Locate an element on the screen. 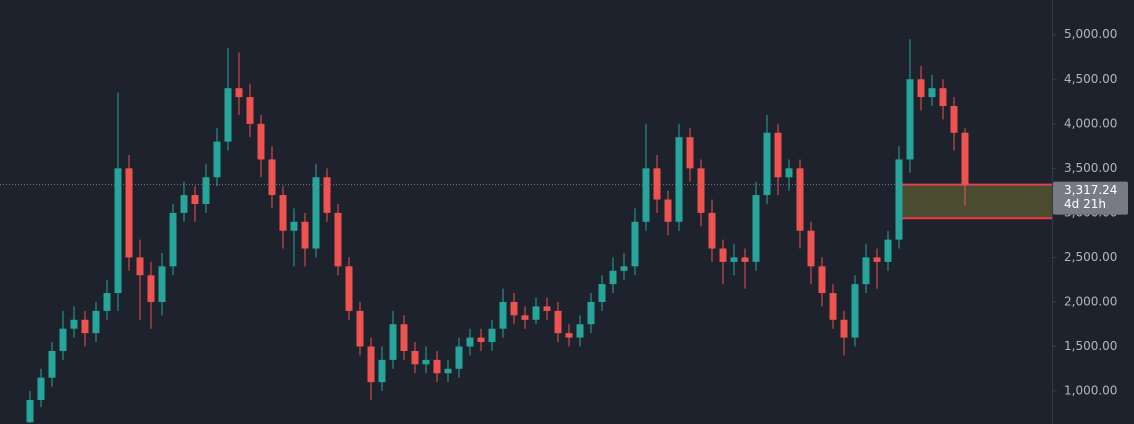 This screenshot has width=1134, height=424. last-price-label: 3,317.24 is located at coordinates (1090, 190).